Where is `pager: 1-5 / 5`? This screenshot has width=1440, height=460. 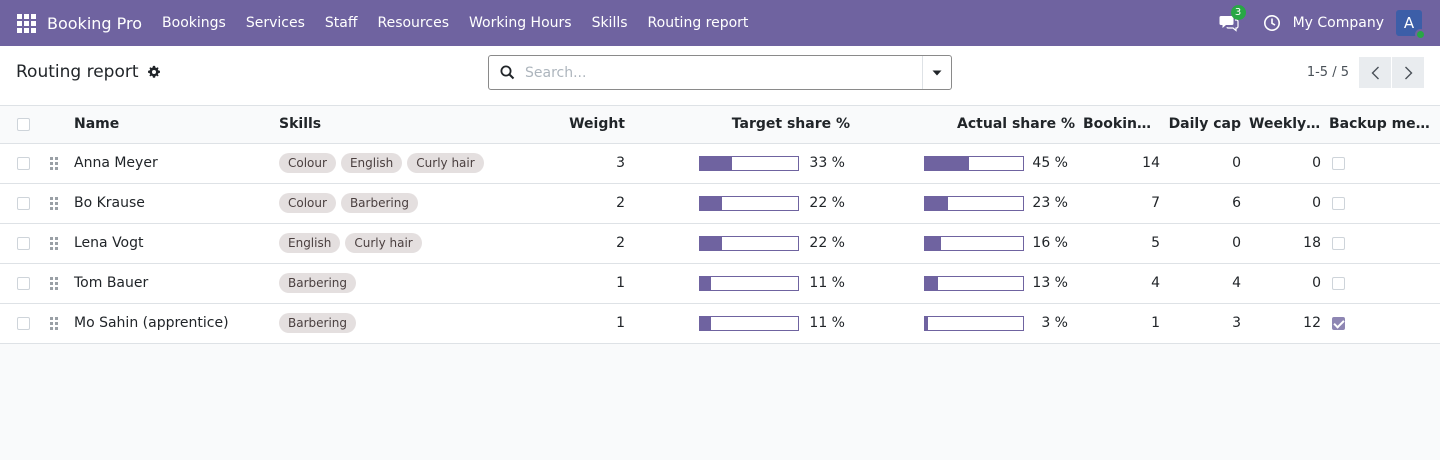 pager: 1-5 / 5 is located at coordinates (1365, 72).